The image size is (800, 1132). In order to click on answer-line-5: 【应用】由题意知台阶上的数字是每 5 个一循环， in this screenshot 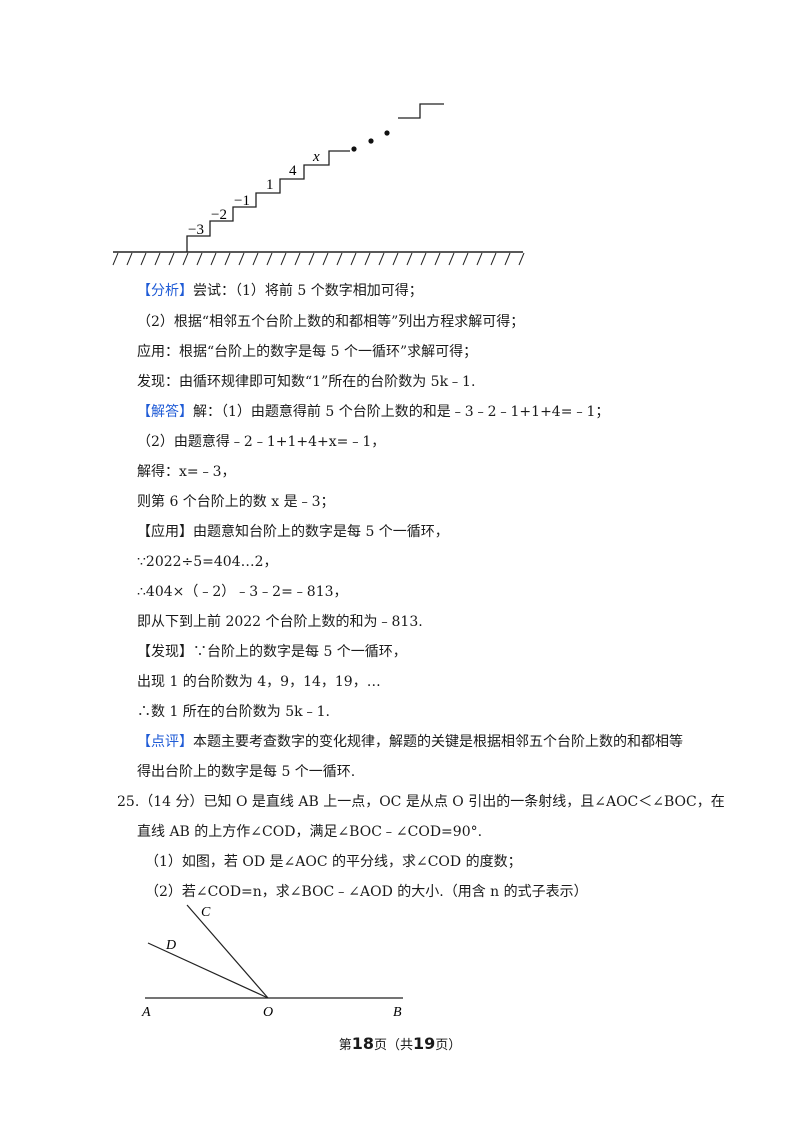, I will do `click(293, 532)`.